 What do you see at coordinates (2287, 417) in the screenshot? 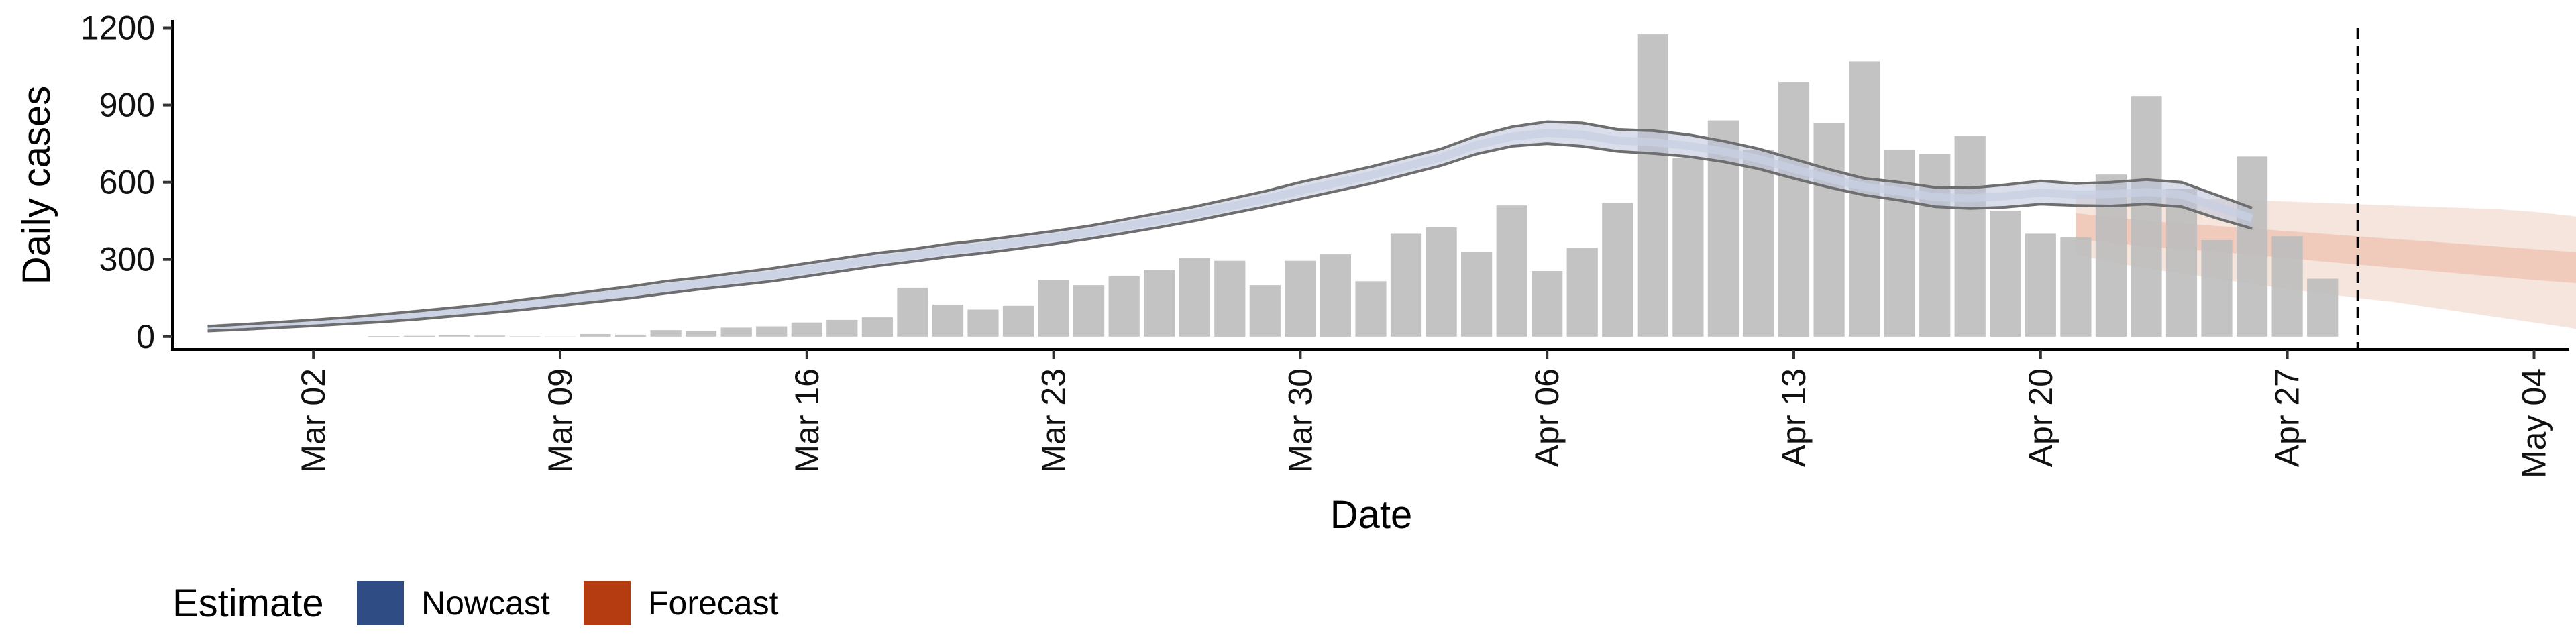
I see `x-tick-label-8: Apr 27` at bounding box center [2287, 417].